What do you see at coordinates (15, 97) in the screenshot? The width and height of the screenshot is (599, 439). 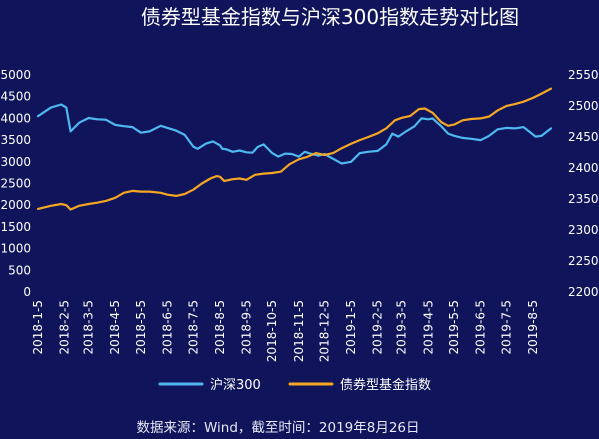 I see `left-tick-label: 4500` at bounding box center [15, 97].